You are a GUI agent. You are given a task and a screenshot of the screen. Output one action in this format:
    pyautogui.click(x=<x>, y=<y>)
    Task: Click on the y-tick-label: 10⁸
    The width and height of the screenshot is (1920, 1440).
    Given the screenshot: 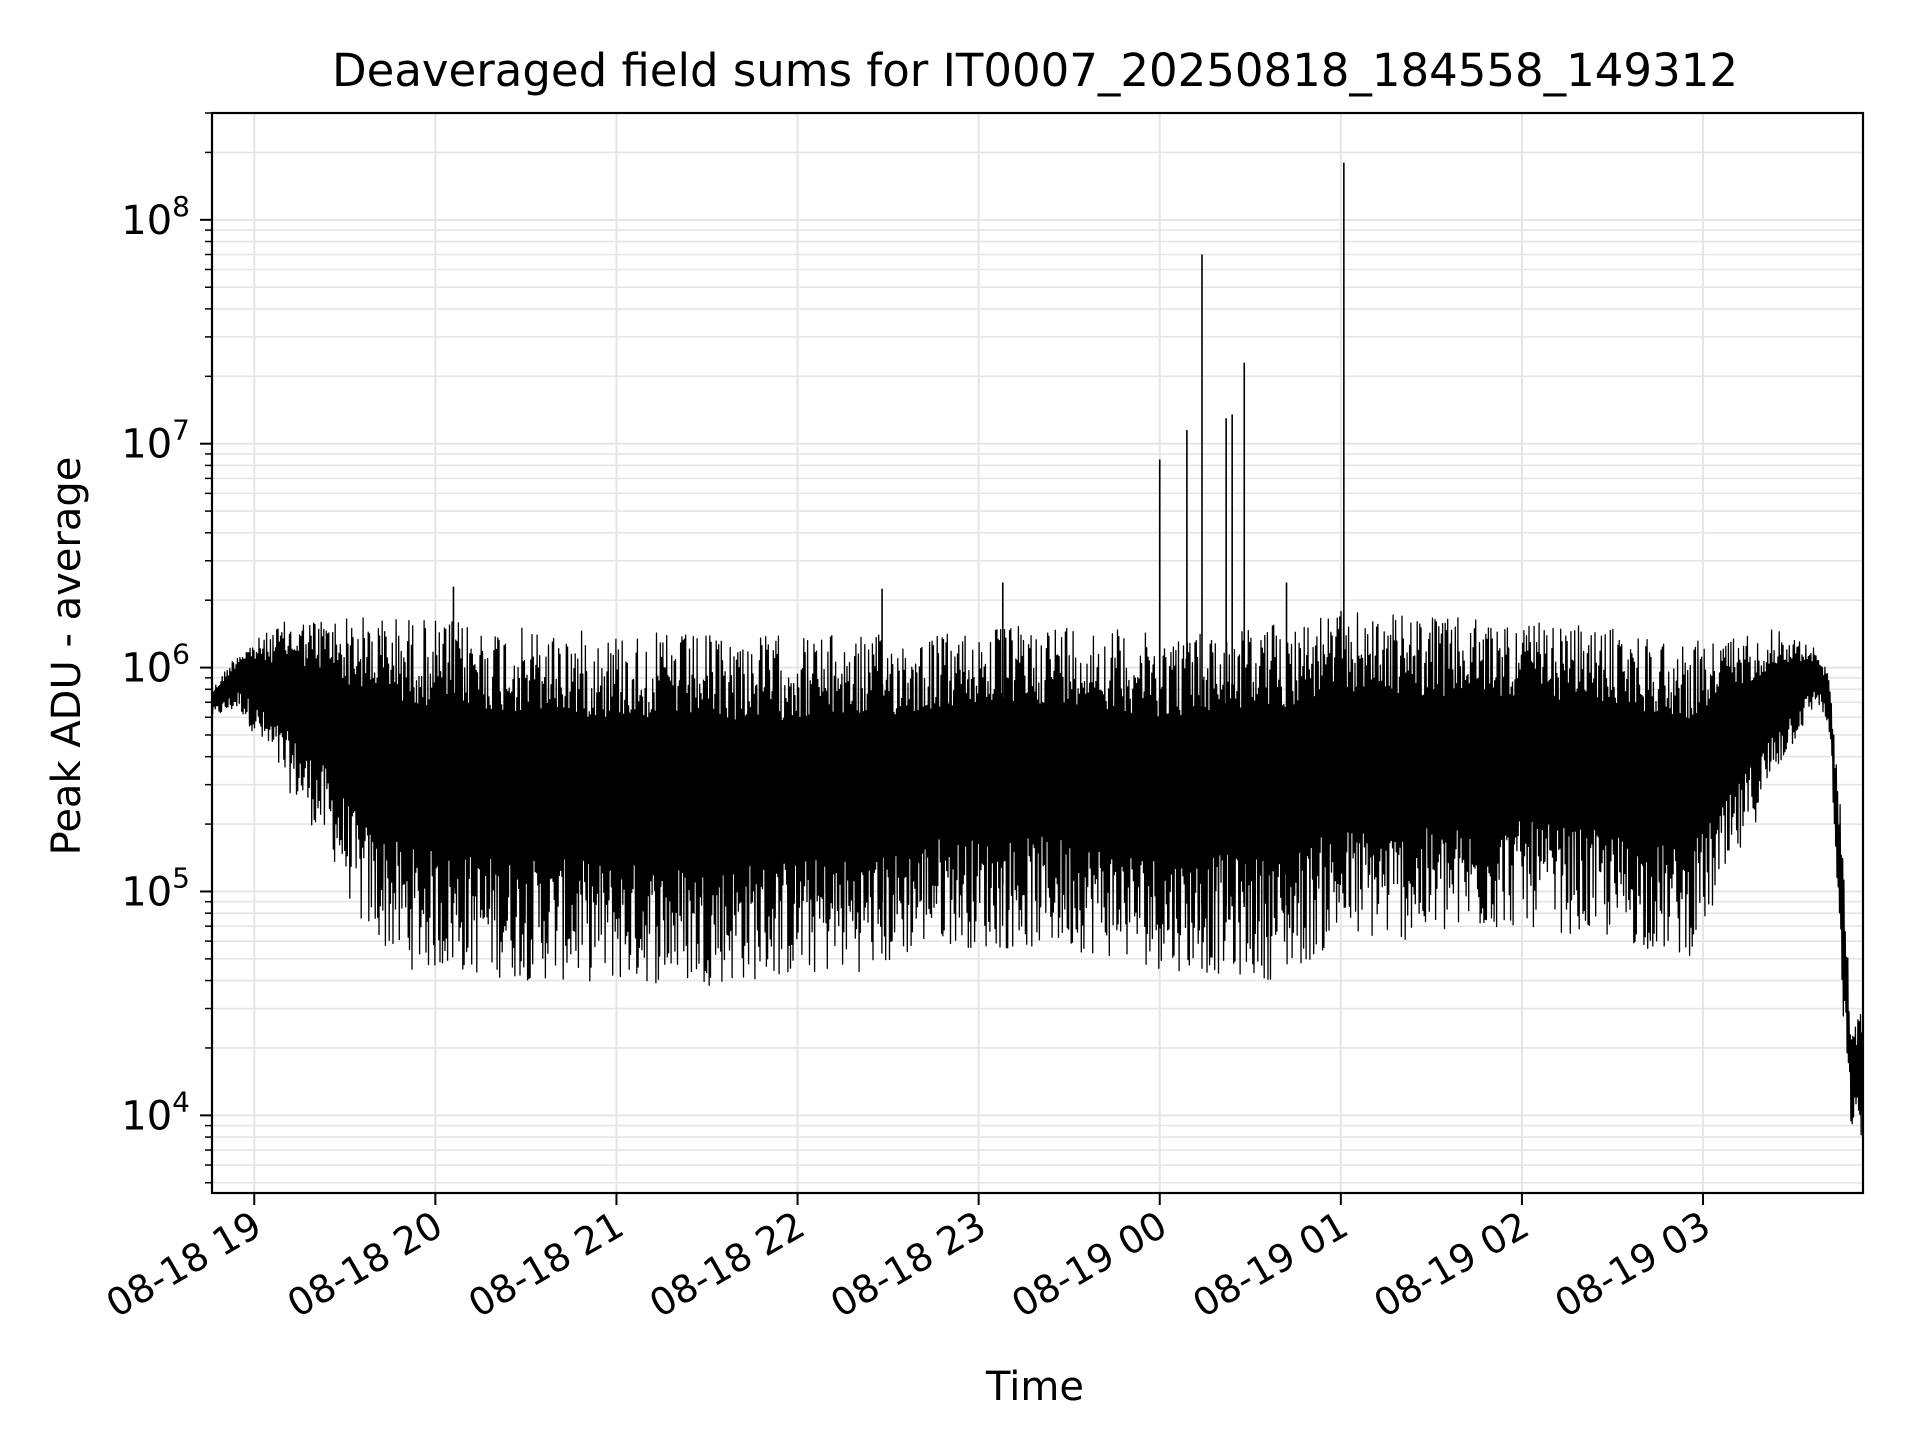 What is the action you would take?
    pyautogui.click(x=155, y=217)
    